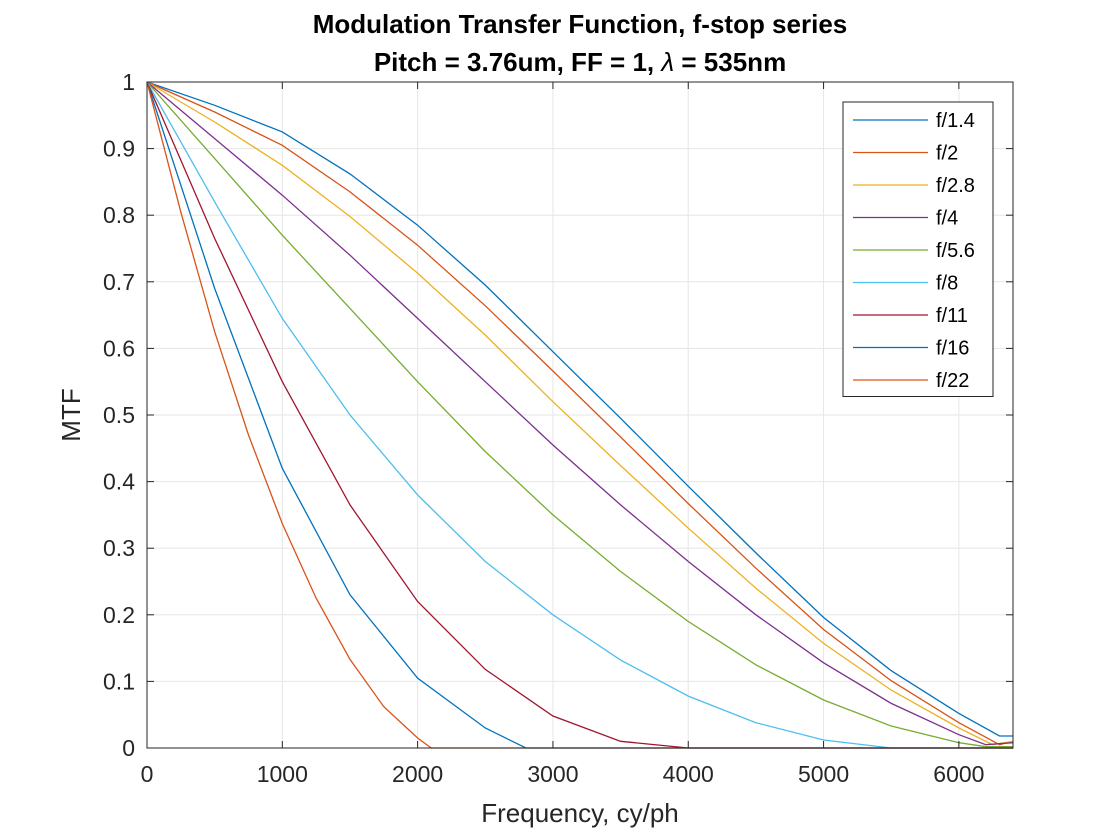  Describe the element at coordinates (71, 414) in the screenshot. I see `y-axis-label: MTF` at that location.